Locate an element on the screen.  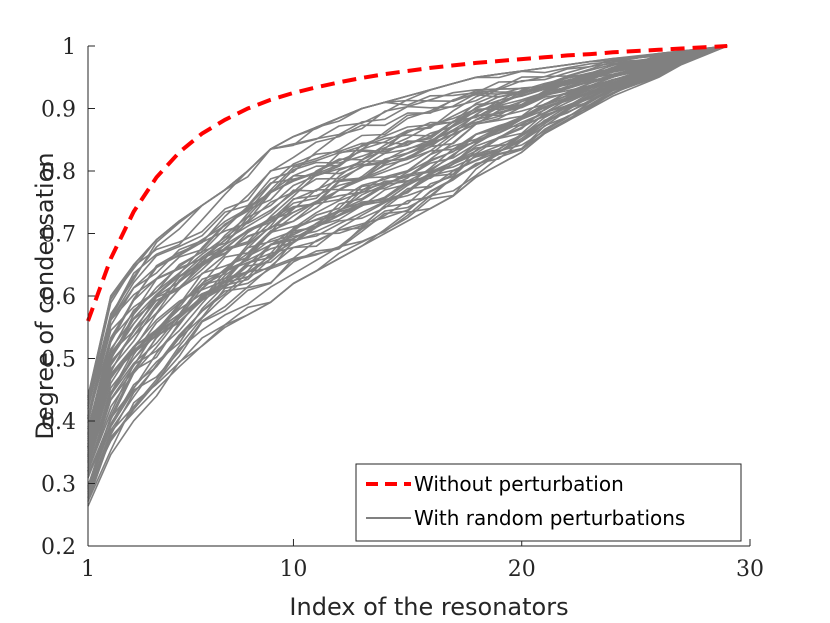
x-tick-label: 10 is located at coordinates (293, 569).